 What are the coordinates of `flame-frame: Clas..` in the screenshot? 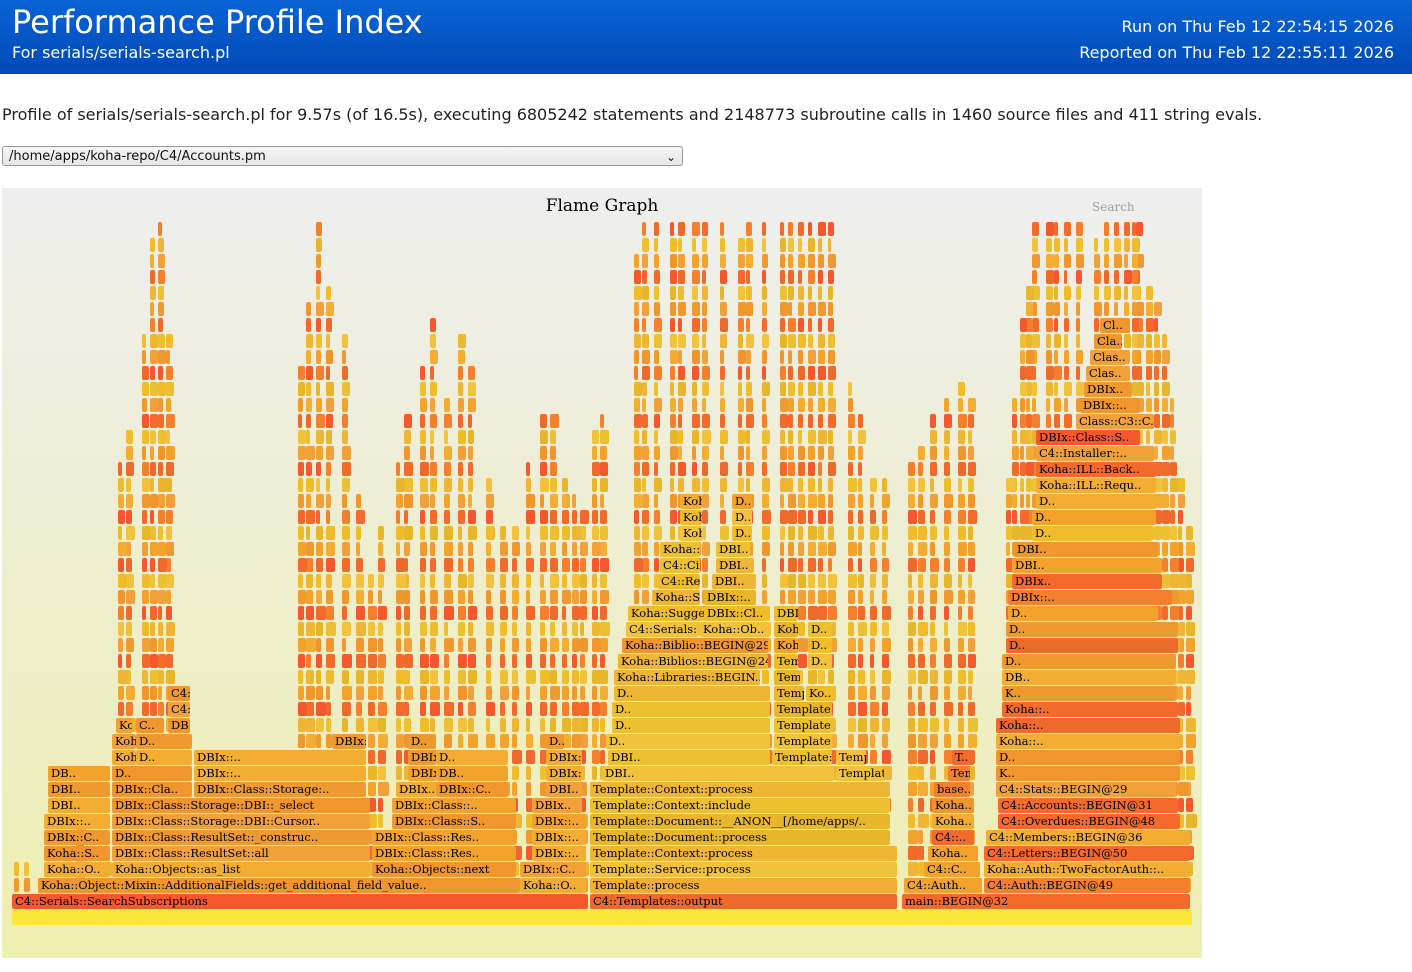 It's located at (1108, 357).